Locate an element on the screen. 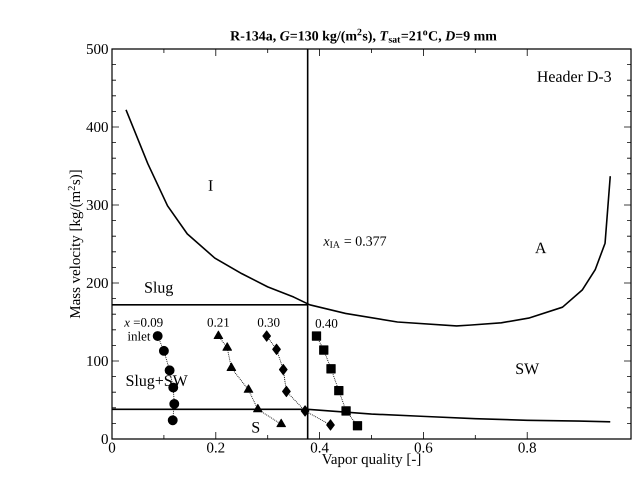 This screenshot has width=632, height=502. x-tick-label: 0.8 is located at coordinates (527, 447).